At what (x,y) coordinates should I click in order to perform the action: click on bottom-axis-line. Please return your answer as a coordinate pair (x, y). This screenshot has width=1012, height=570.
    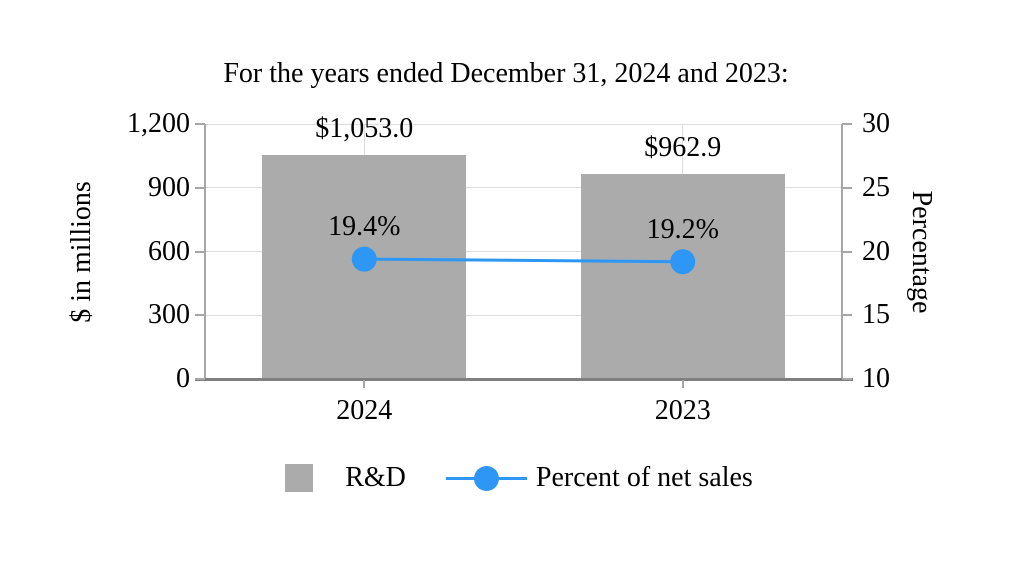
    Looking at the image, I should click on (524, 379).